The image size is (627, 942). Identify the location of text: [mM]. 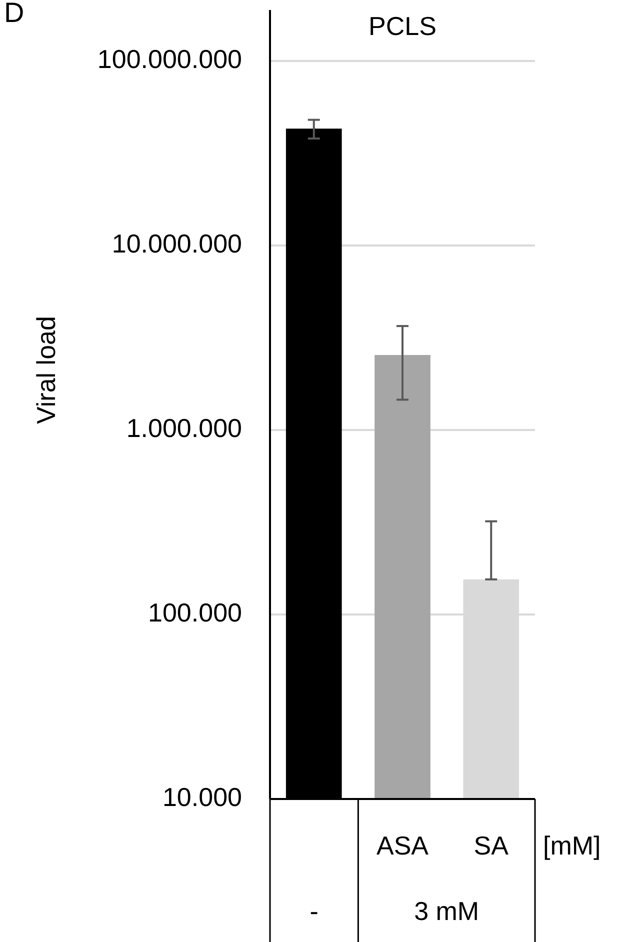
(572, 845).